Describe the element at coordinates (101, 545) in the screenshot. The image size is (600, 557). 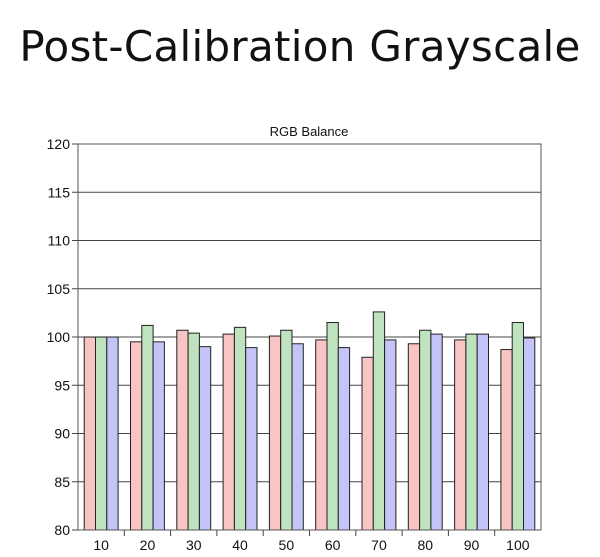
I see `x-tick-label-10: 10` at that location.